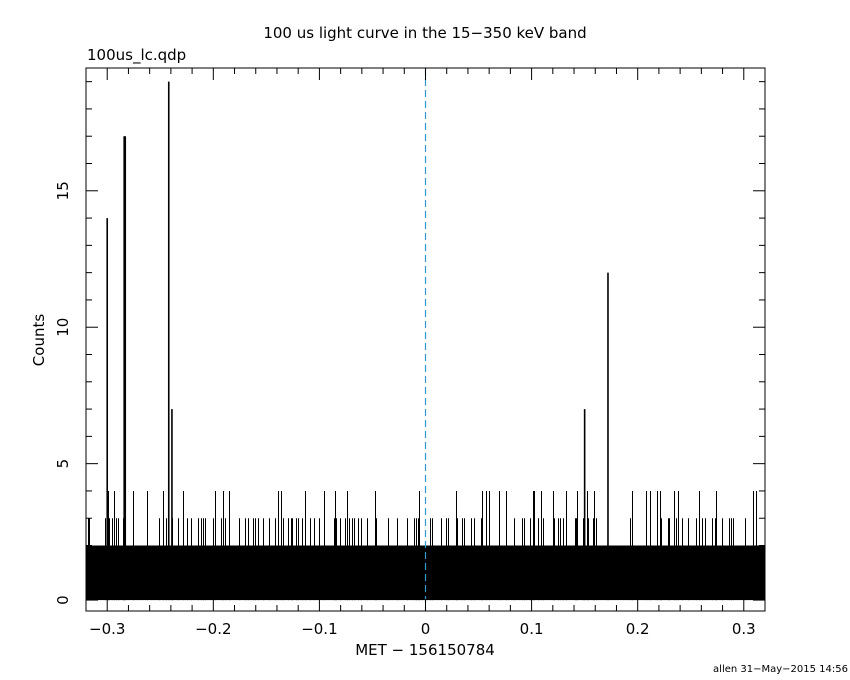 The height and width of the screenshot is (680, 850). What do you see at coordinates (107, 629) in the screenshot?
I see `x-tick-label: −0.3` at bounding box center [107, 629].